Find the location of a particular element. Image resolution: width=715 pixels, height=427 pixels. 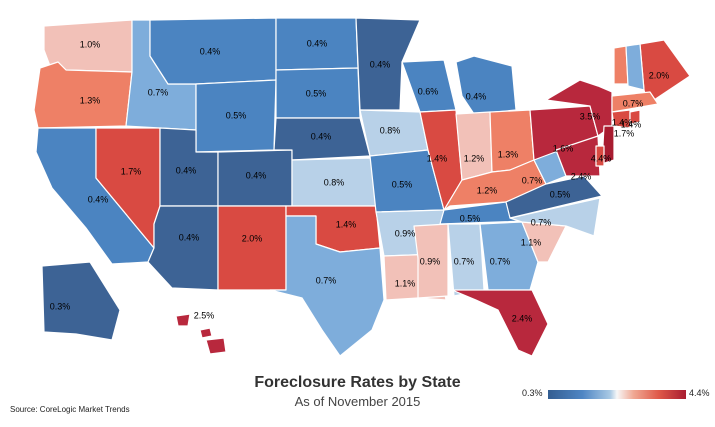

state-label-ny: 3.5% is located at coordinates (590, 116).